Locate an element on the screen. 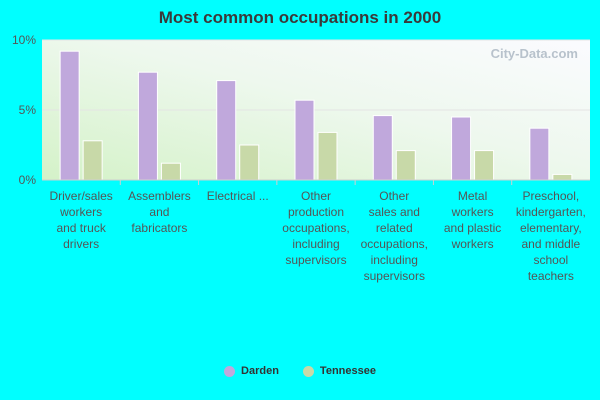 The height and width of the screenshot is (400, 600). x-category-label: Driver/sales workers and truck drivers is located at coordinates (80, 220).